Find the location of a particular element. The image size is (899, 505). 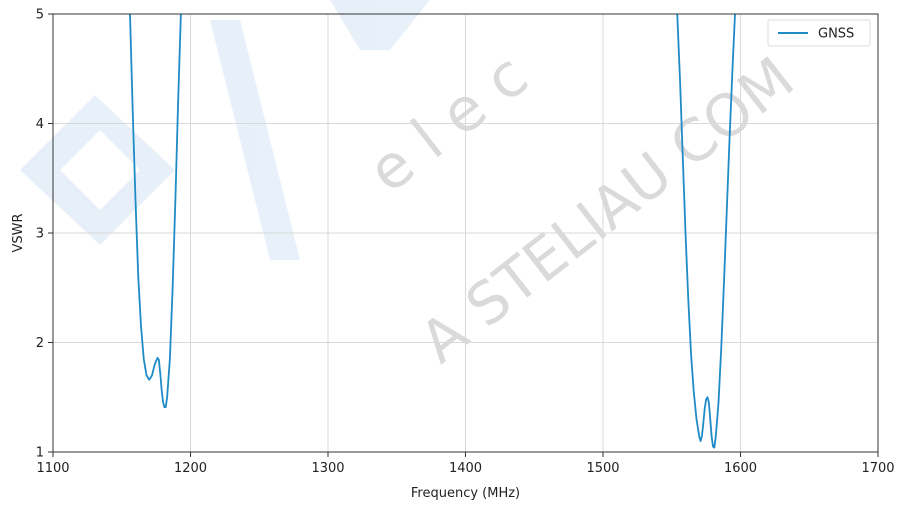

x-tick-label: 1300 is located at coordinates (327, 468).